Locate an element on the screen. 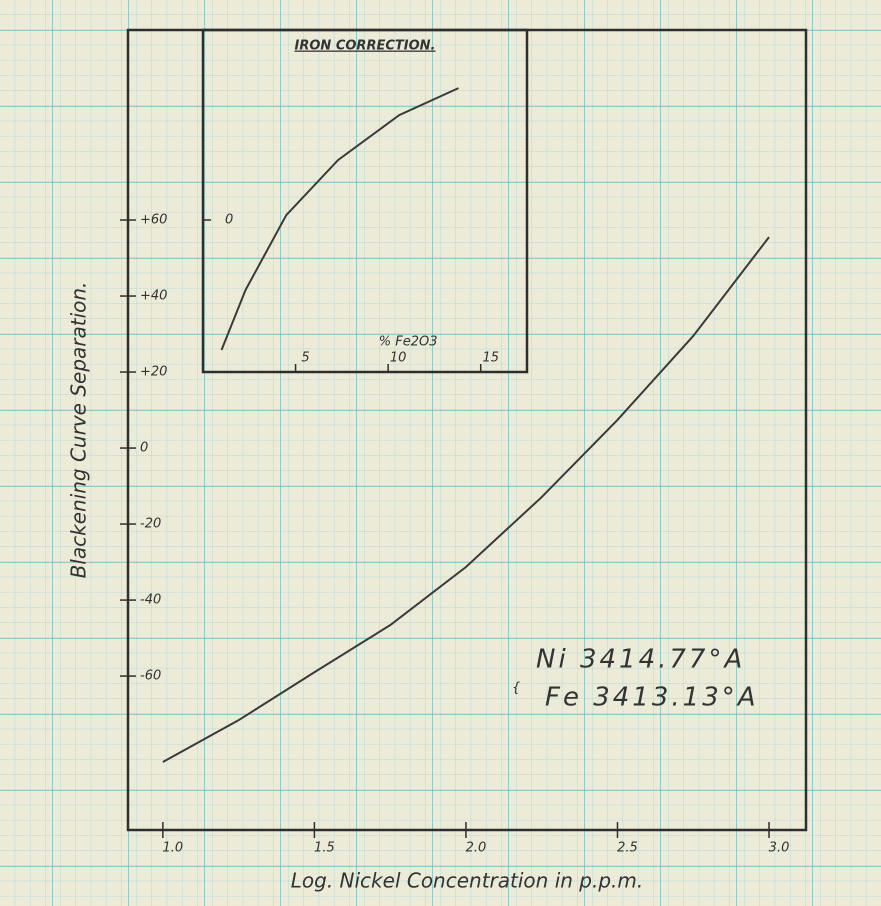 Image resolution: width=881 pixels, height=906 pixels. x-axis-label: Log. Nickel Concentration in p.p.m. is located at coordinates (467, 881).